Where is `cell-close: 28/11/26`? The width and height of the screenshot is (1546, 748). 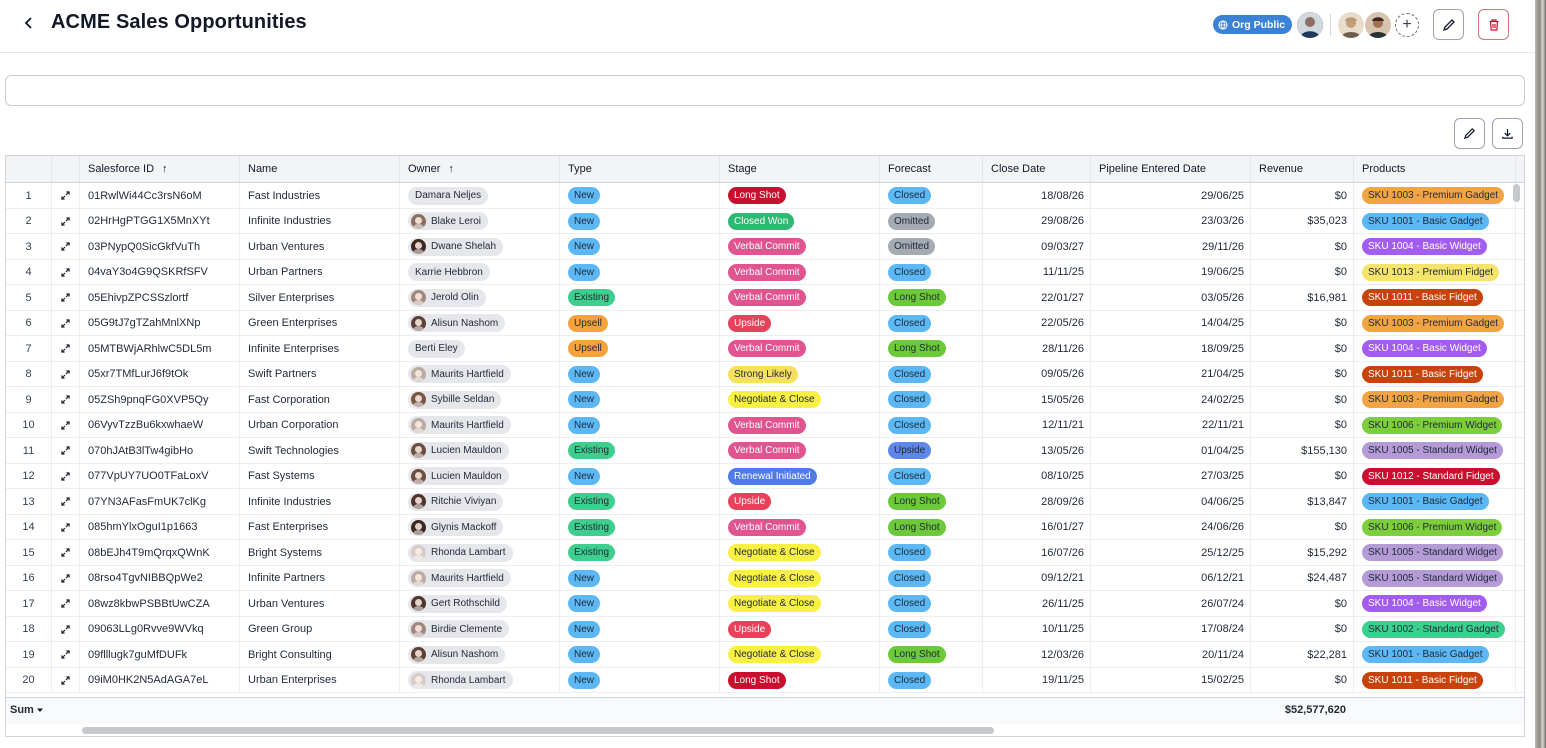
cell-close: 28/11/26 is located at coordinates (1037, 348).